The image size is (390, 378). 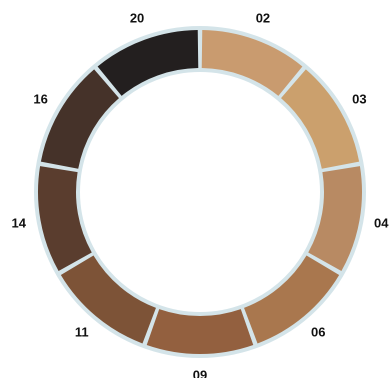 I want to click on donut-label-16: 16, so click(x=40, y=98).